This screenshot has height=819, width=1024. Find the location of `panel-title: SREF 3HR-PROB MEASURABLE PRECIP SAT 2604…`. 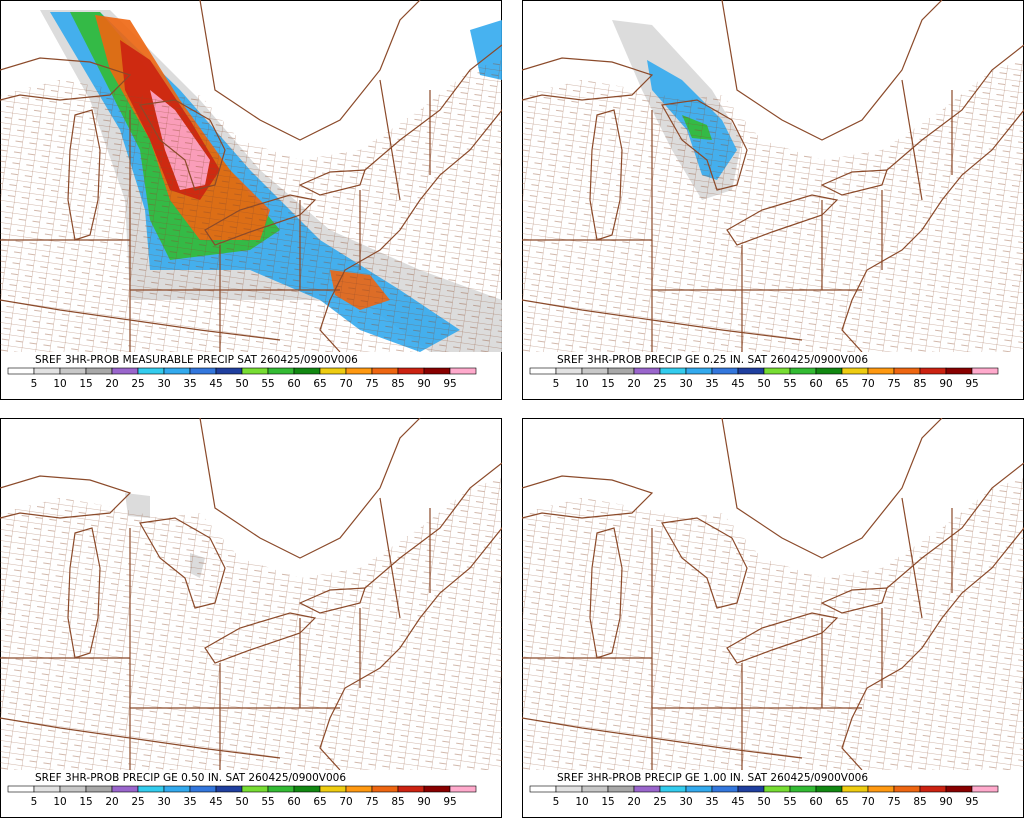

panel-title: SREF 3HR-PROB MEASURABLE PRECIP SAT 2604… is located at coordinates (196, 360).